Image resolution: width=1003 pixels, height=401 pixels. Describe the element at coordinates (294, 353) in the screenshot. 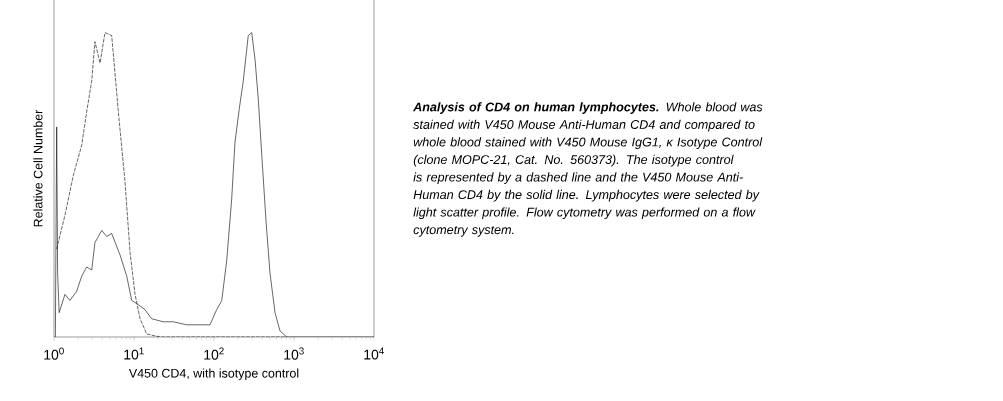

I see `x-tick-label: 10$^{3}$` at that location.